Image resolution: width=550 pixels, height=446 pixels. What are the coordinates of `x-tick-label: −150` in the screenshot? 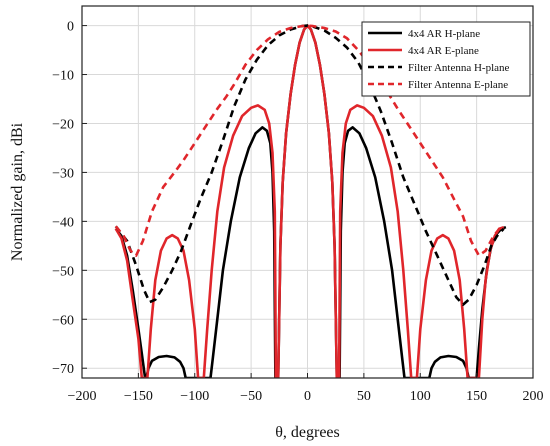 It's located at (138, 396).